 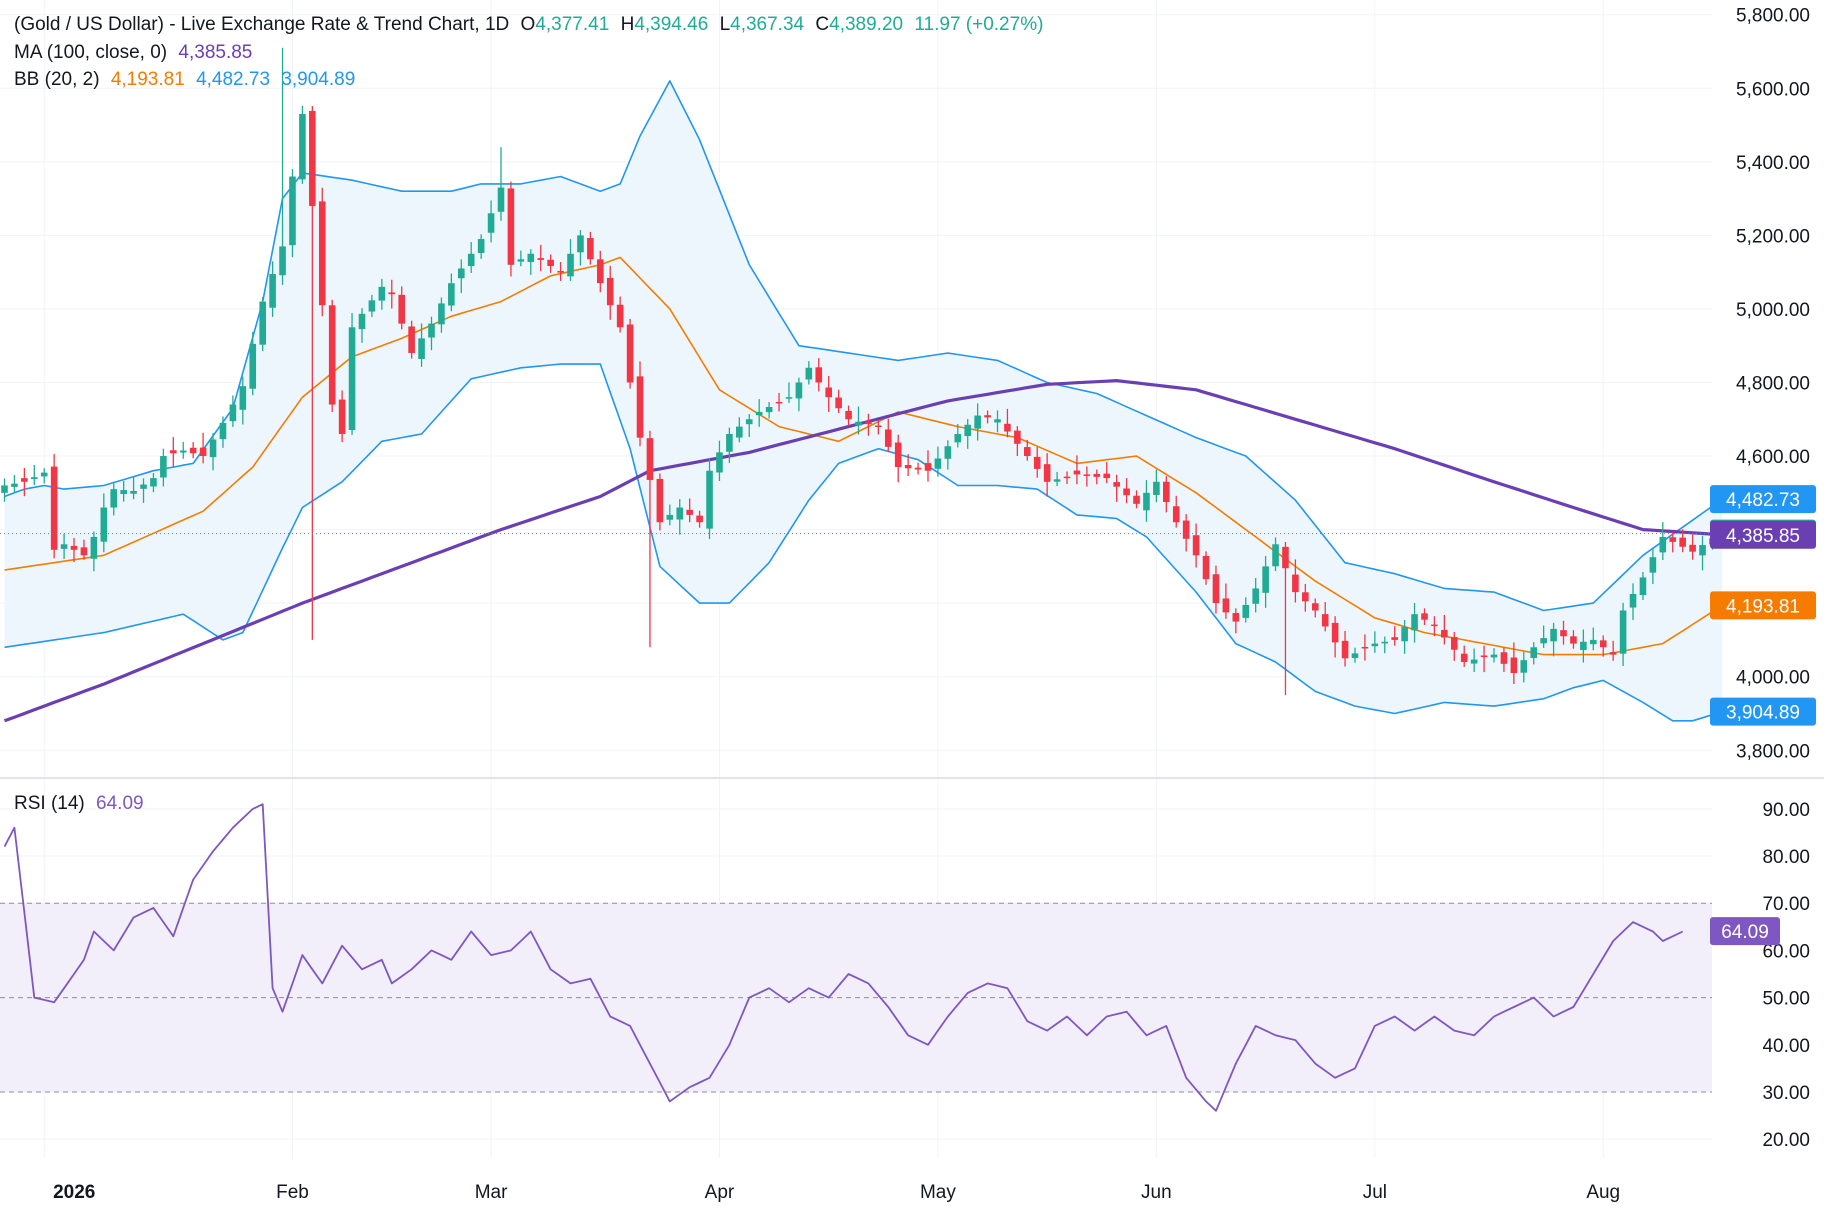 What do you see at coordinates (627, 24) in the screenshot?
I see `high-label: H` at bounding box center [627, 24].